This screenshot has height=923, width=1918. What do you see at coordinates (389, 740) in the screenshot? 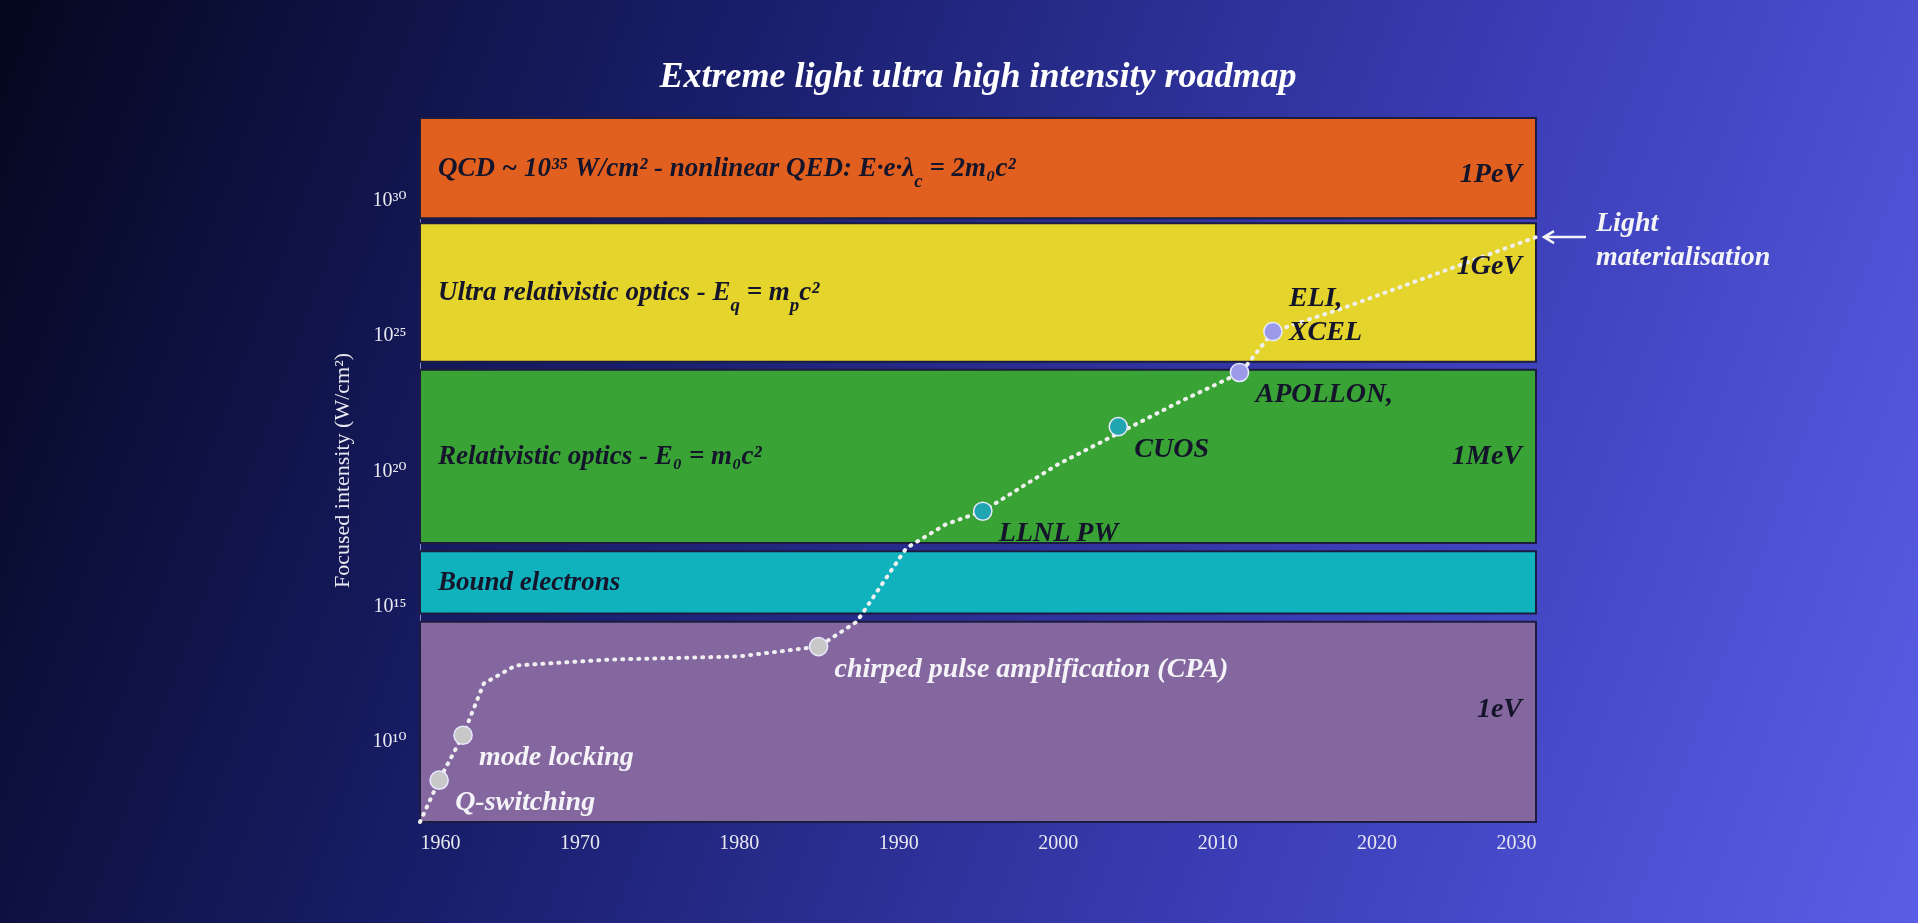
I see `y-tick-label: 10¹⁰` at bounding box center [389, 740].